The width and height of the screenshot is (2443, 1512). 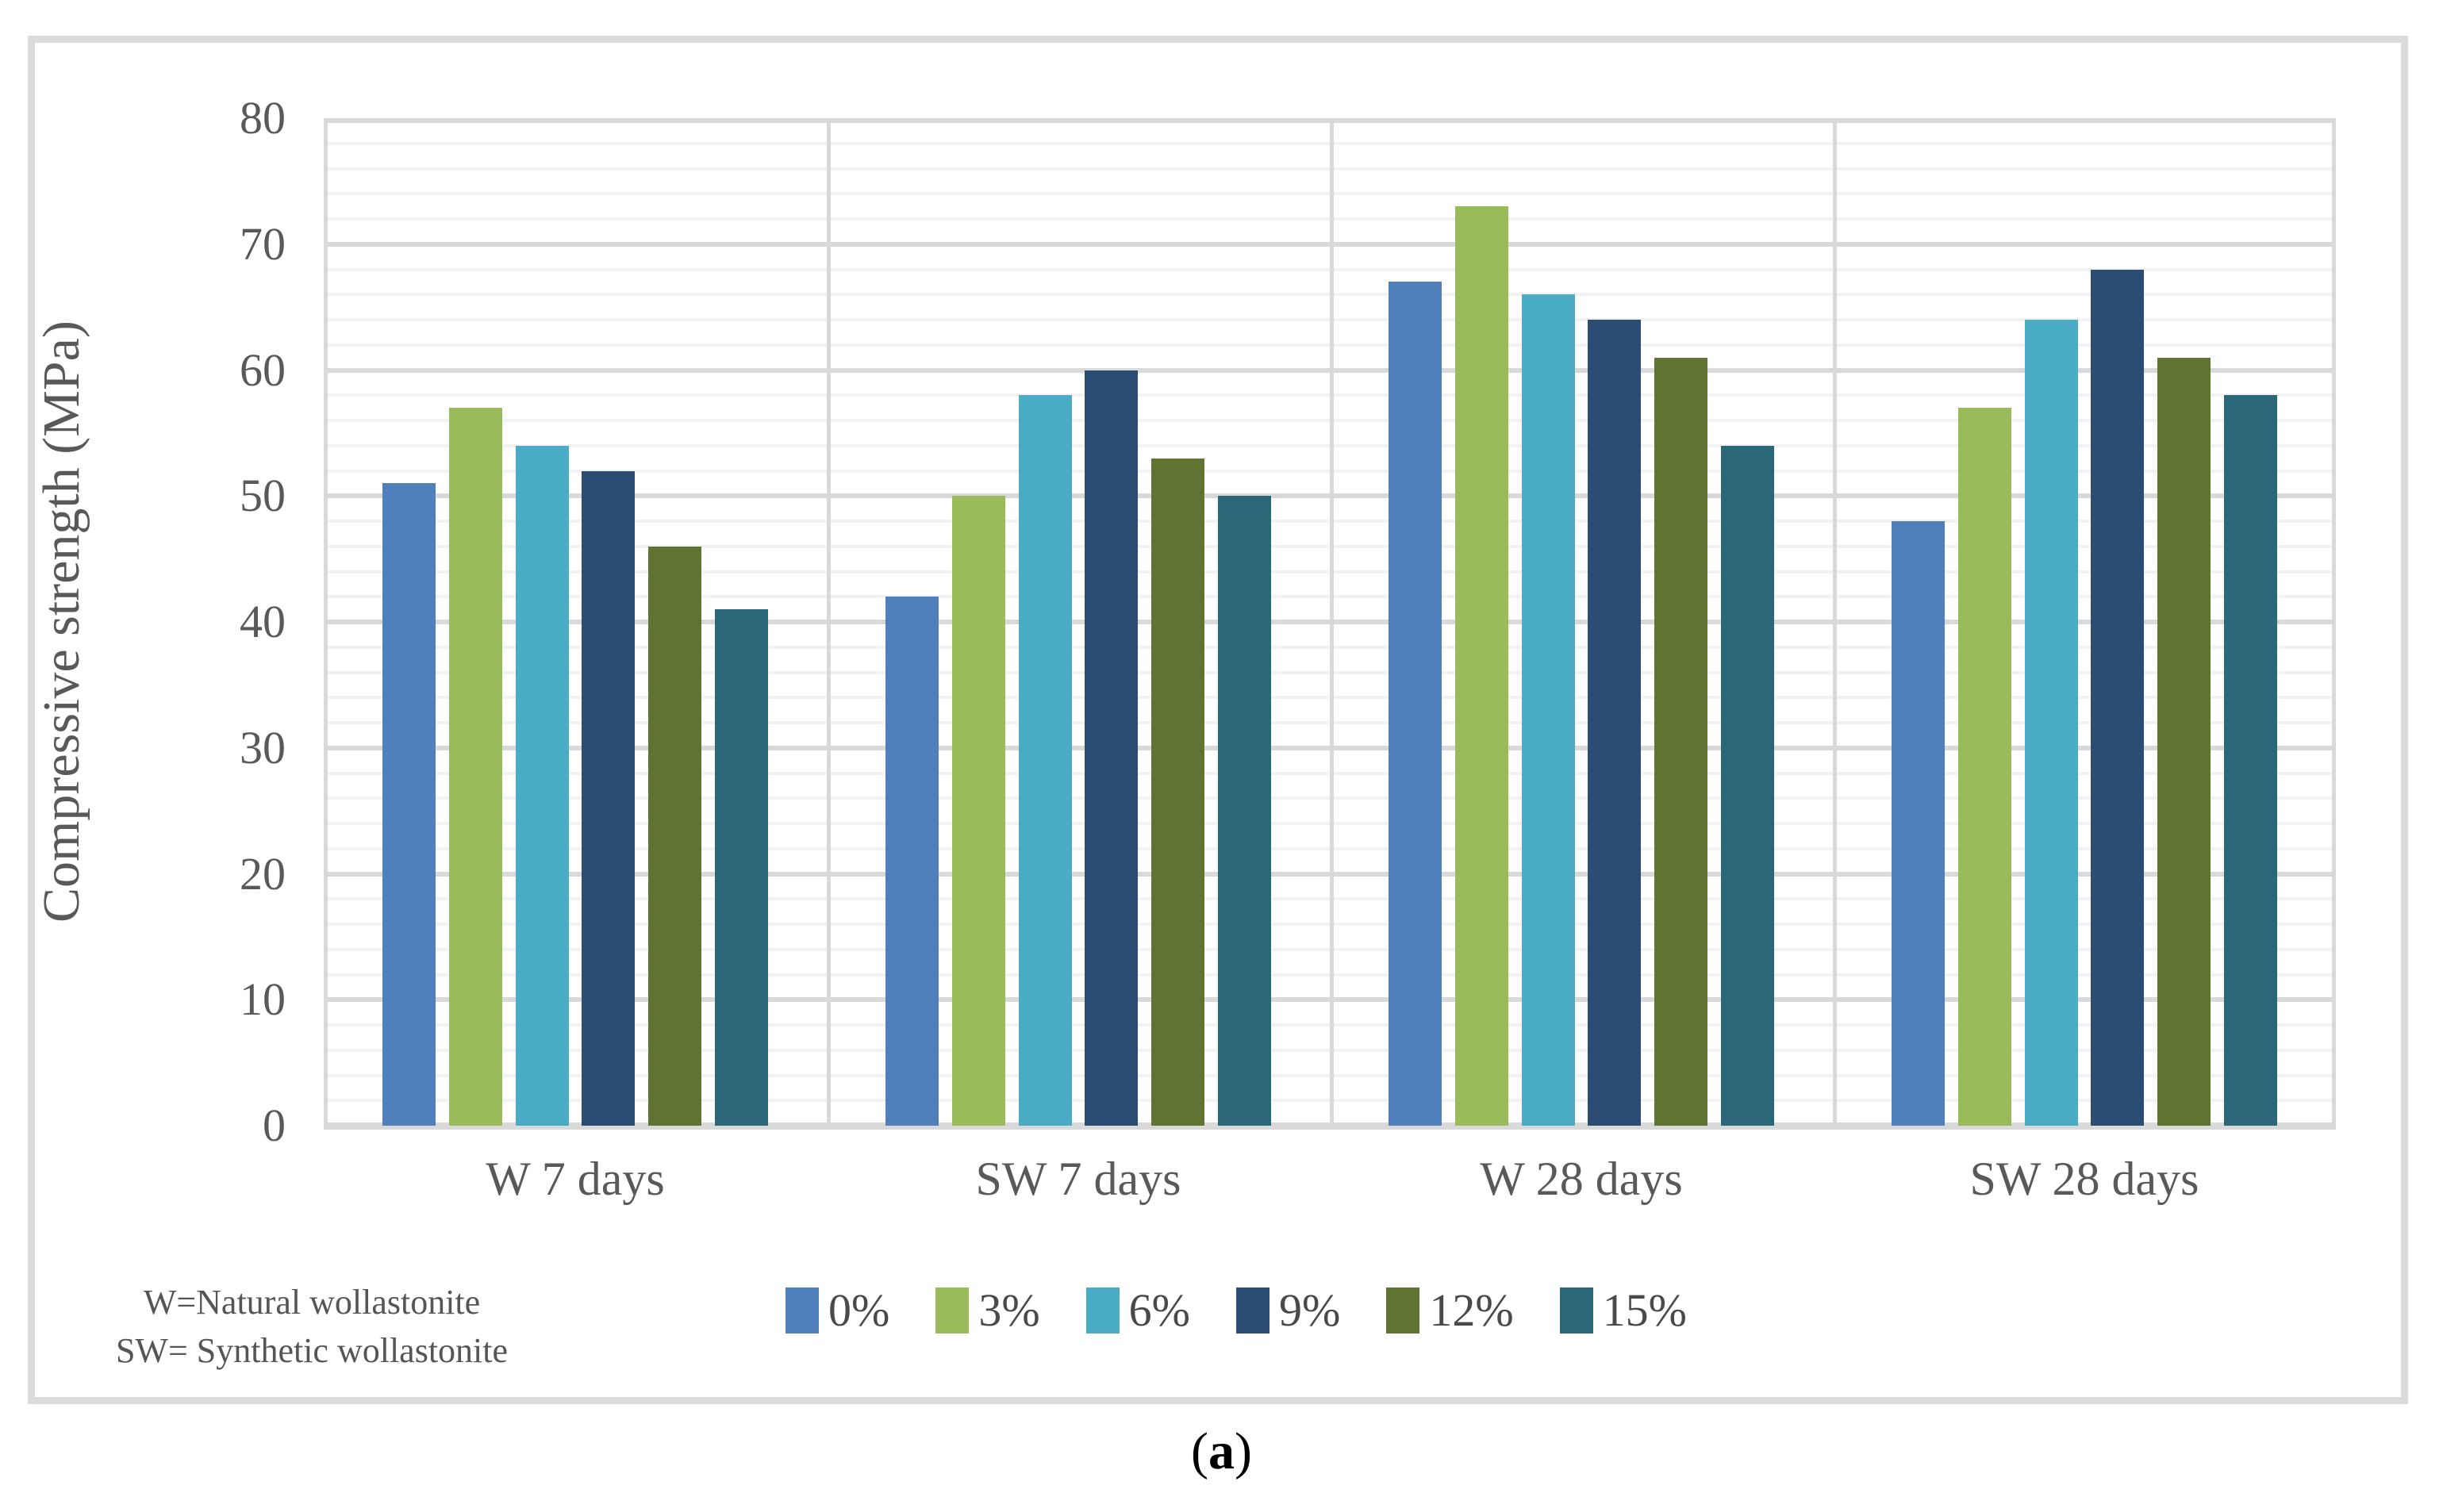 I want to click on legend-item: 0%, so click(x=837, y=1311).